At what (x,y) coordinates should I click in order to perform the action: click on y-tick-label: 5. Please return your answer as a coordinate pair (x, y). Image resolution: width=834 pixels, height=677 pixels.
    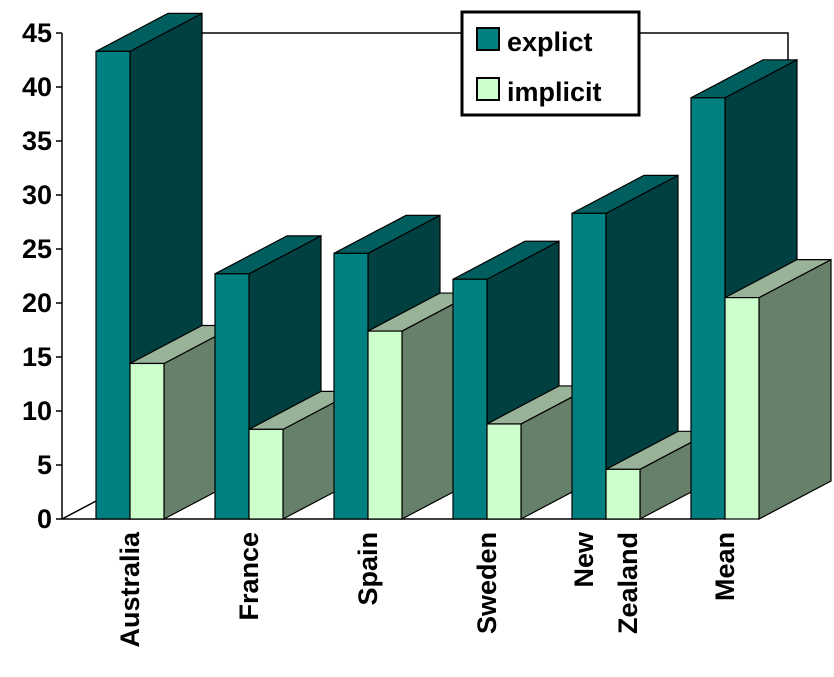
    Looking at the image, I should click on (44, 465).